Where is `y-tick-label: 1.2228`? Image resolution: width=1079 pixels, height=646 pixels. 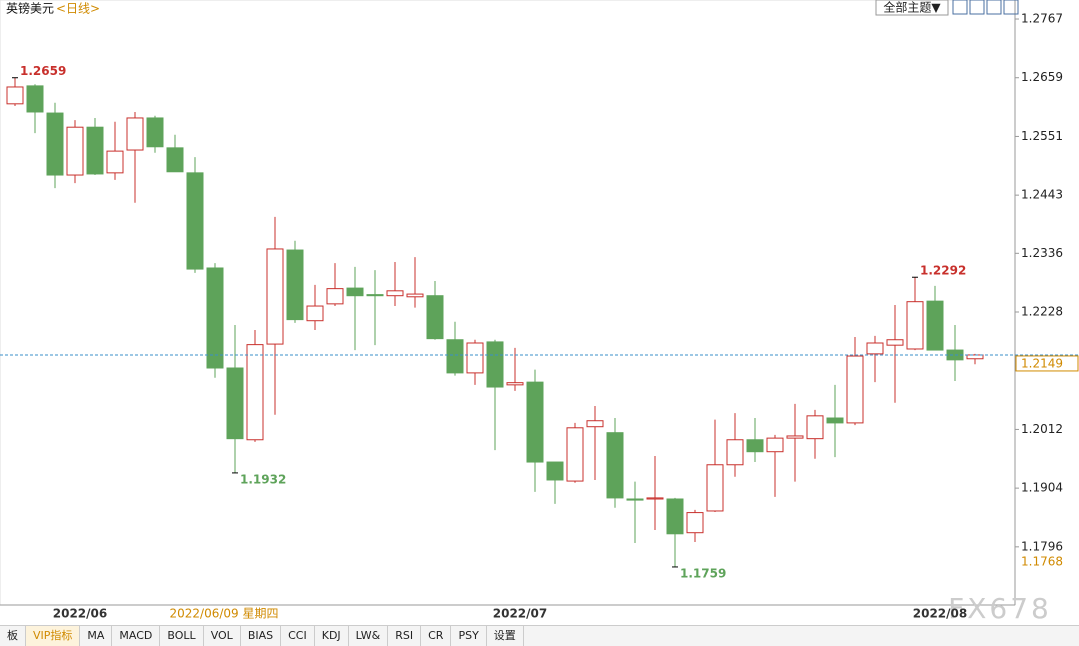 y-tick-label: 1.2228 is located at coordinates (1042, 312).